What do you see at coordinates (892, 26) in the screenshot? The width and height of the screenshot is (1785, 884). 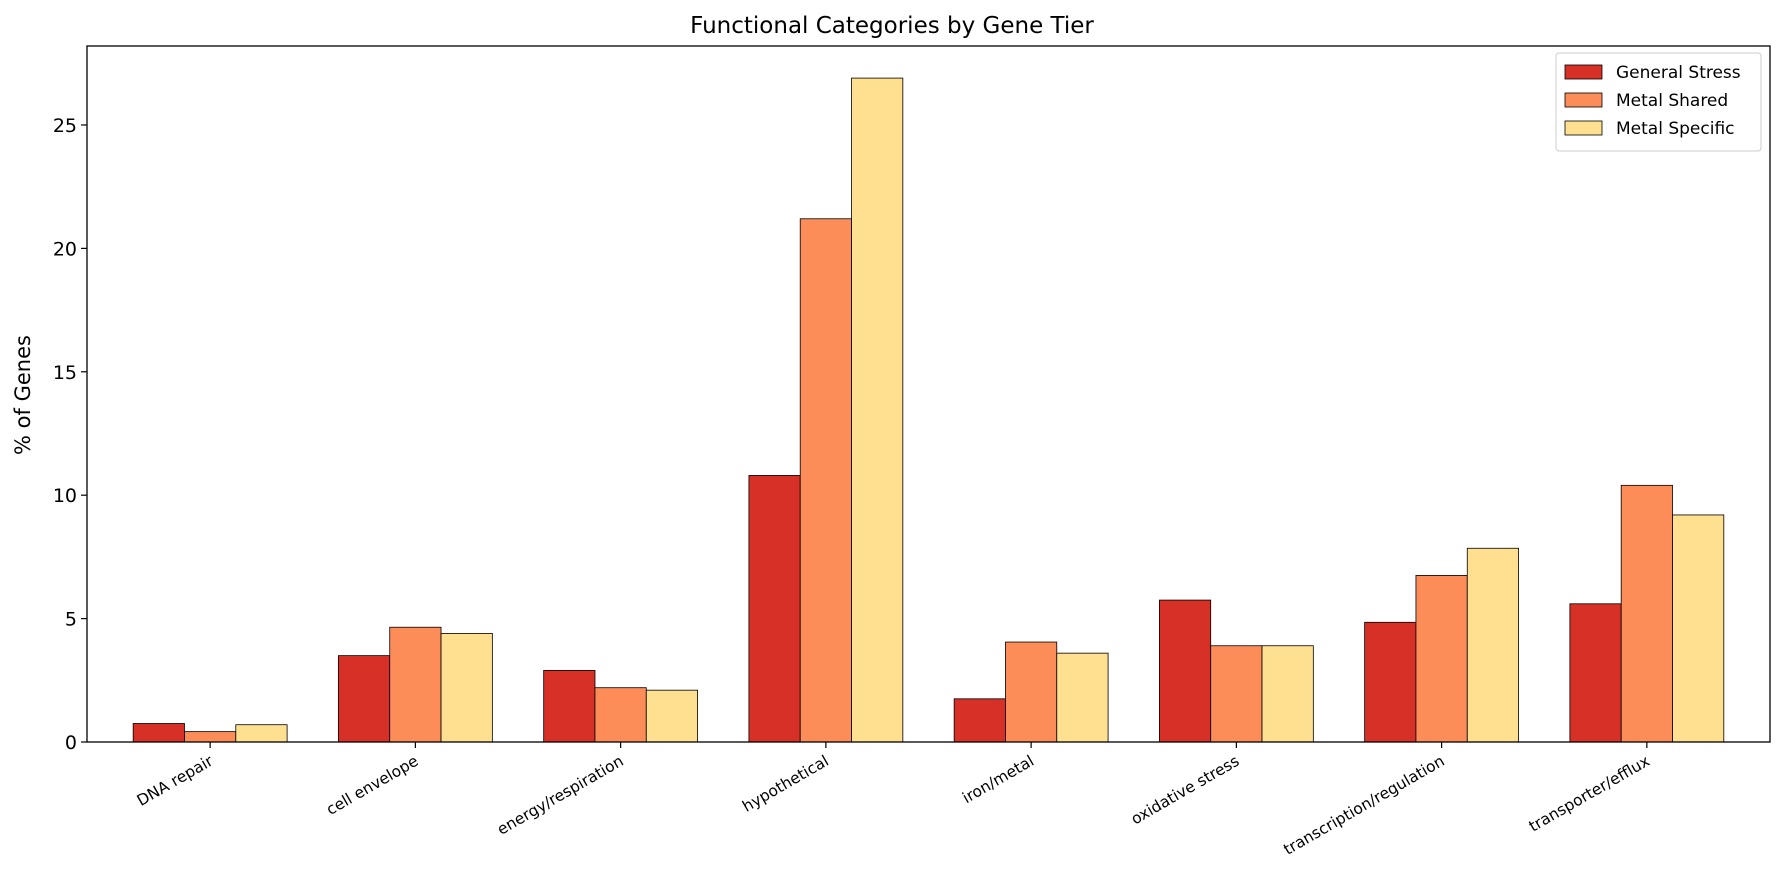 I see `chart-title: Functional Categories by Gene Tier` at bounding box center [892, 26].